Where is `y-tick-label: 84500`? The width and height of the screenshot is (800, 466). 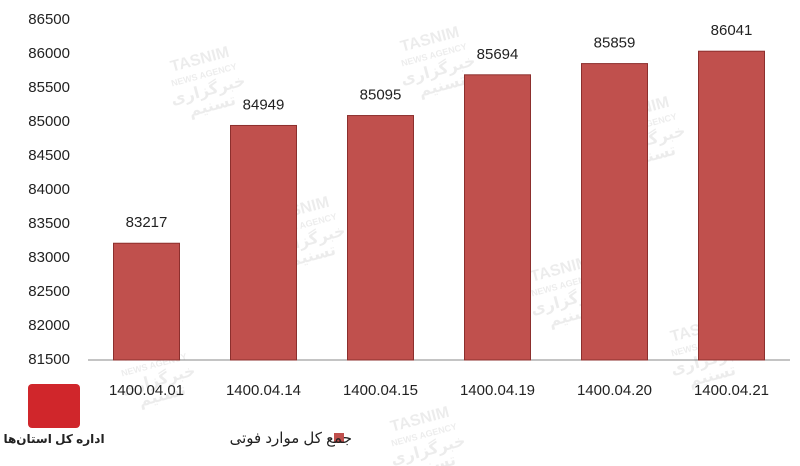 y-tick-label: 84500 is located at coordinates (49, 155).